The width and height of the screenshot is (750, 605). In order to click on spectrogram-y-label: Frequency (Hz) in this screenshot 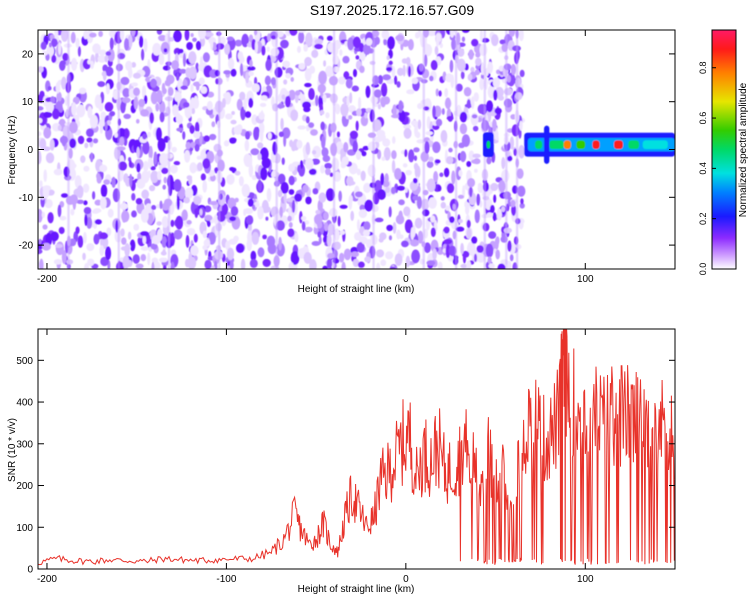, I will do `click(12, 150)`.